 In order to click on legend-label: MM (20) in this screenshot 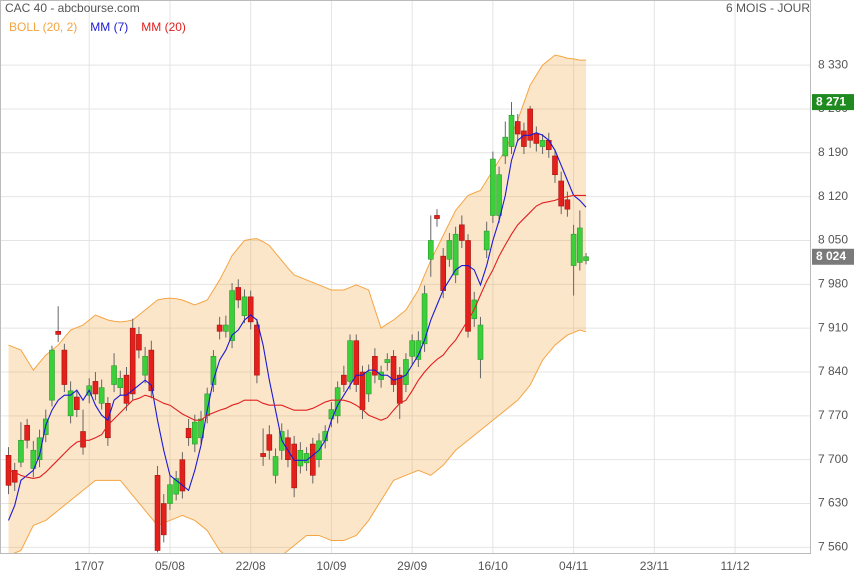, I will do `click(163, 27)`.